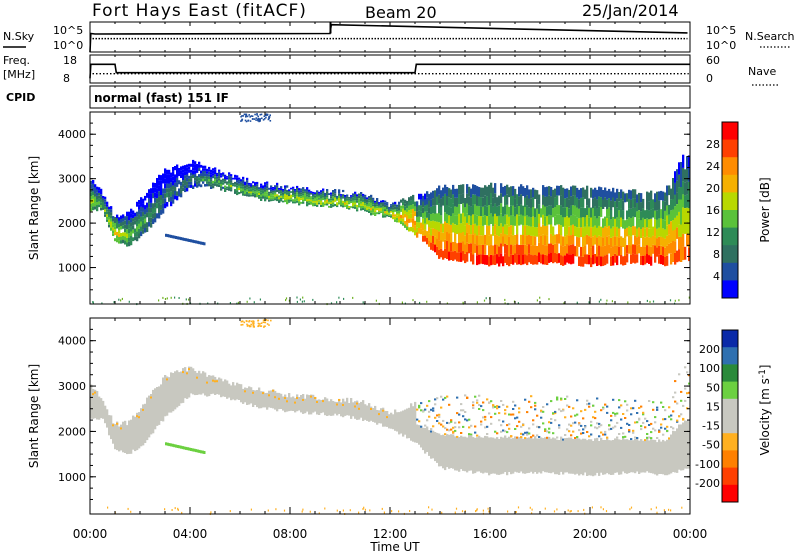 This screenshot has height=554, width=800. Describe the element at coordinates (730, 476) in the screenshot. I see `velocity-colorbar-swatch` at that location.